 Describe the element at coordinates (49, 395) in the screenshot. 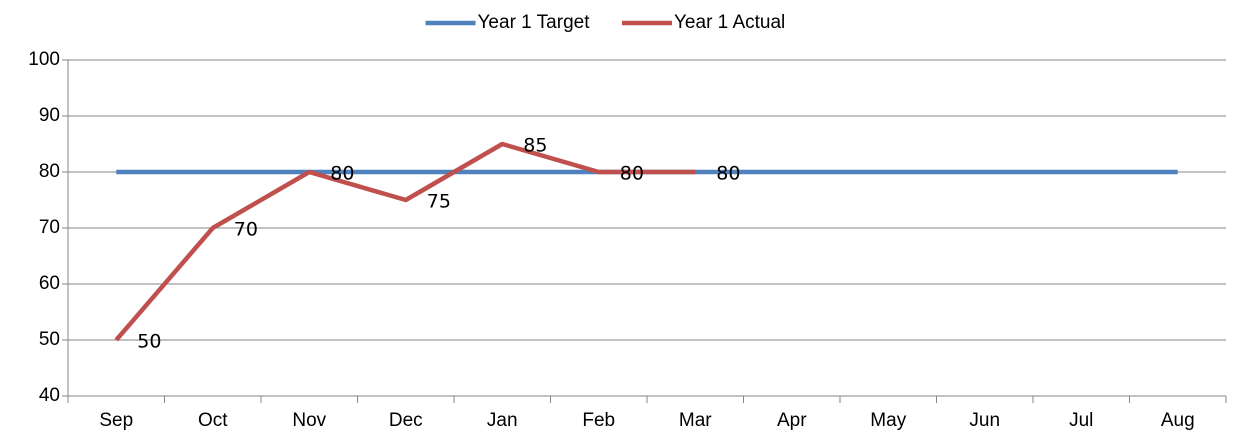

I see `y-tick-label: 40` at that location.